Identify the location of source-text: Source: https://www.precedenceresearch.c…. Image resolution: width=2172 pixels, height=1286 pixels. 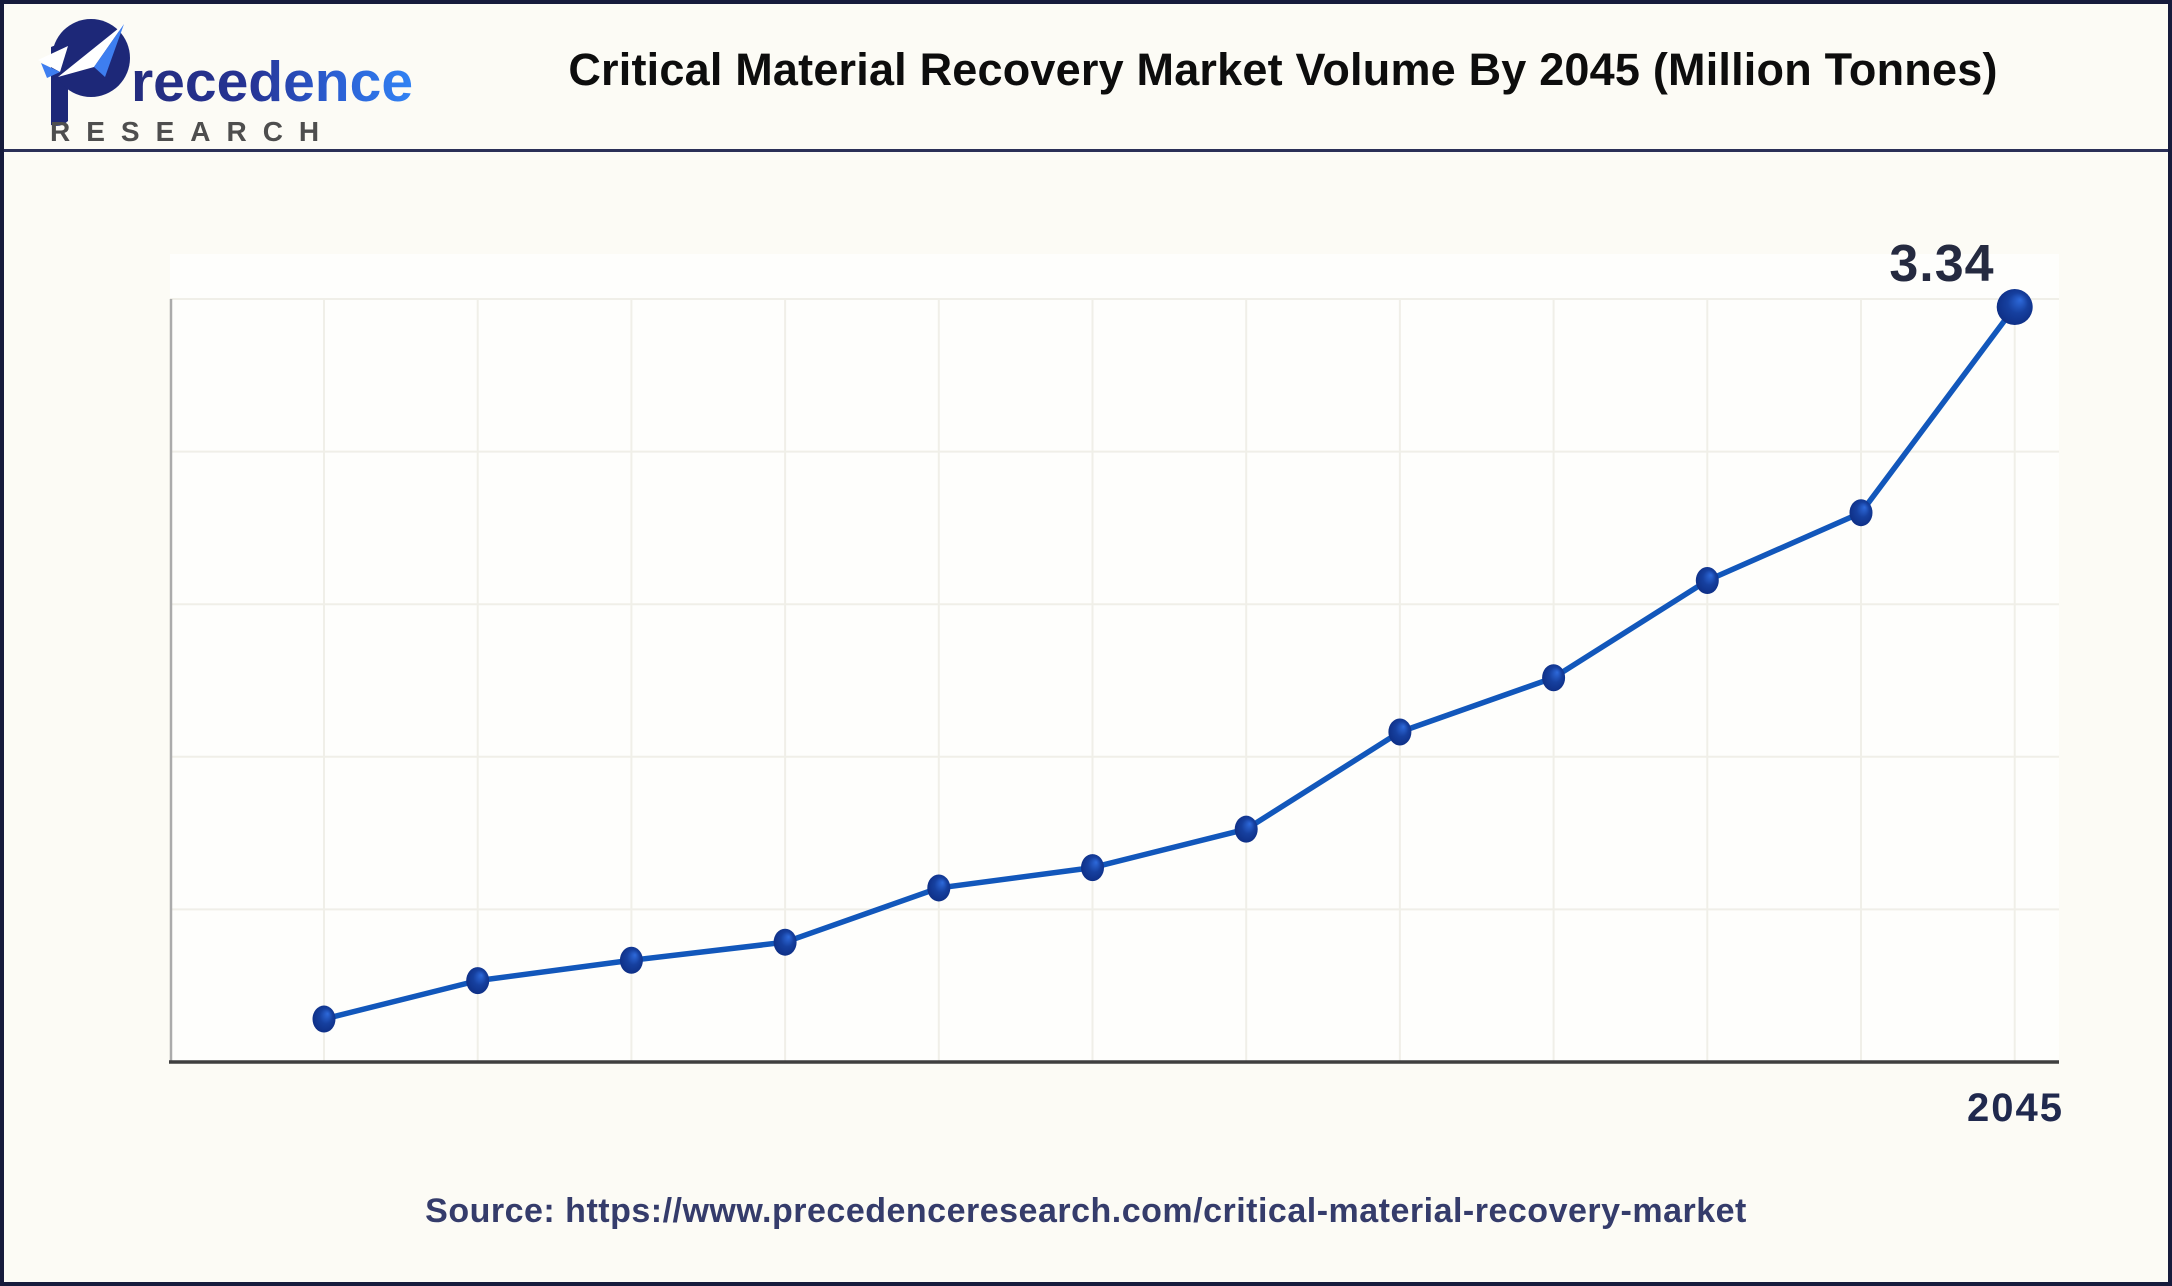
(1086, 1211).